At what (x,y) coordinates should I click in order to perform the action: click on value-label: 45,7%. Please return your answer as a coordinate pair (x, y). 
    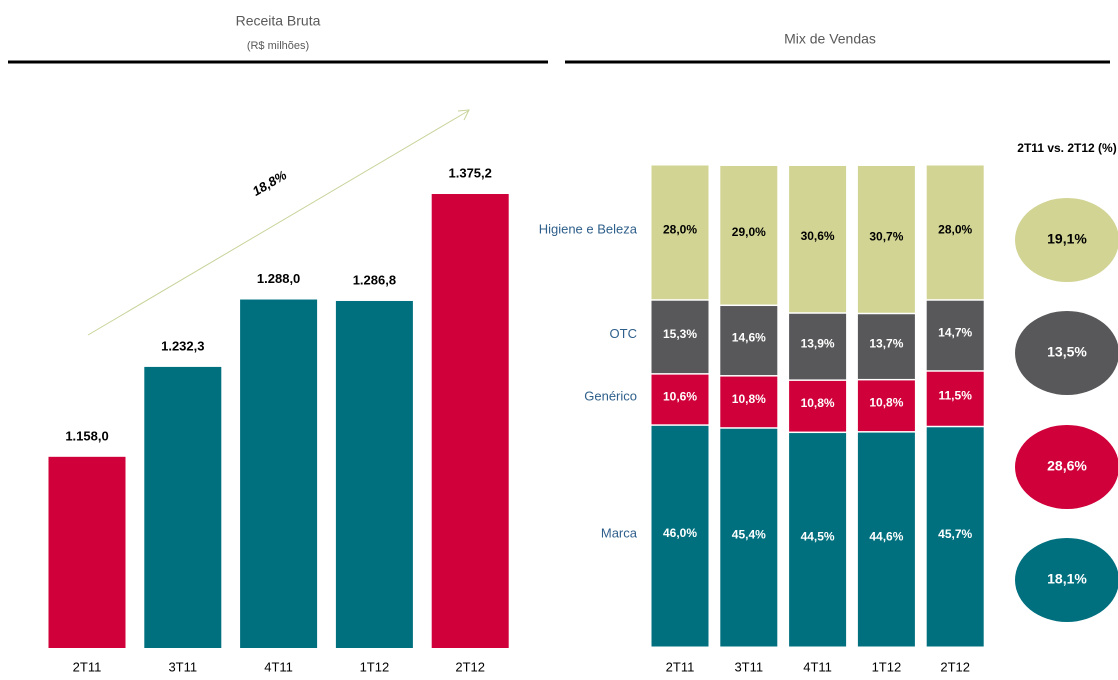
    Looking at the image, I should click on (955, 534).